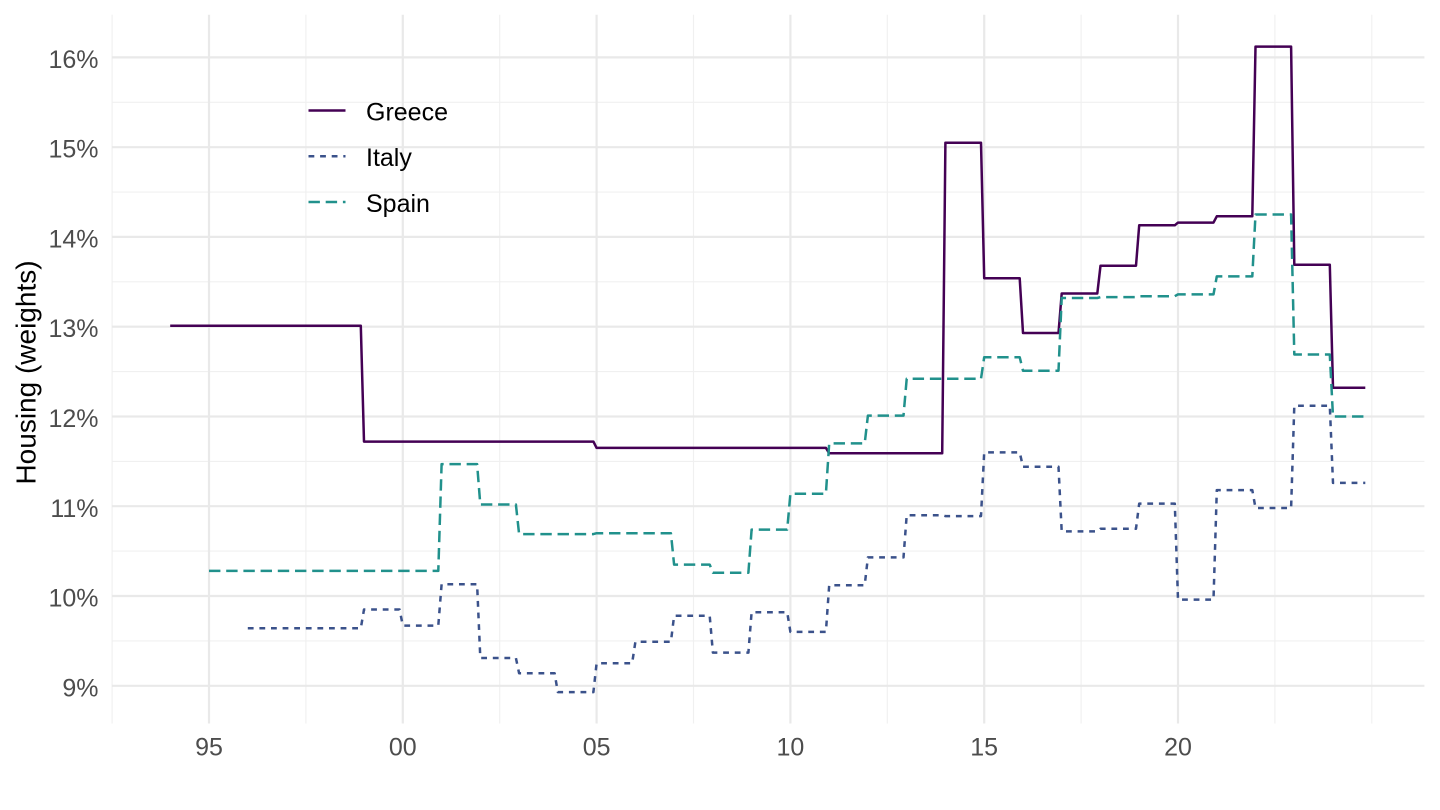 The width and height of the screenshot is (1440, 810). I want to click on svg-text: 00, so click(403, 748).